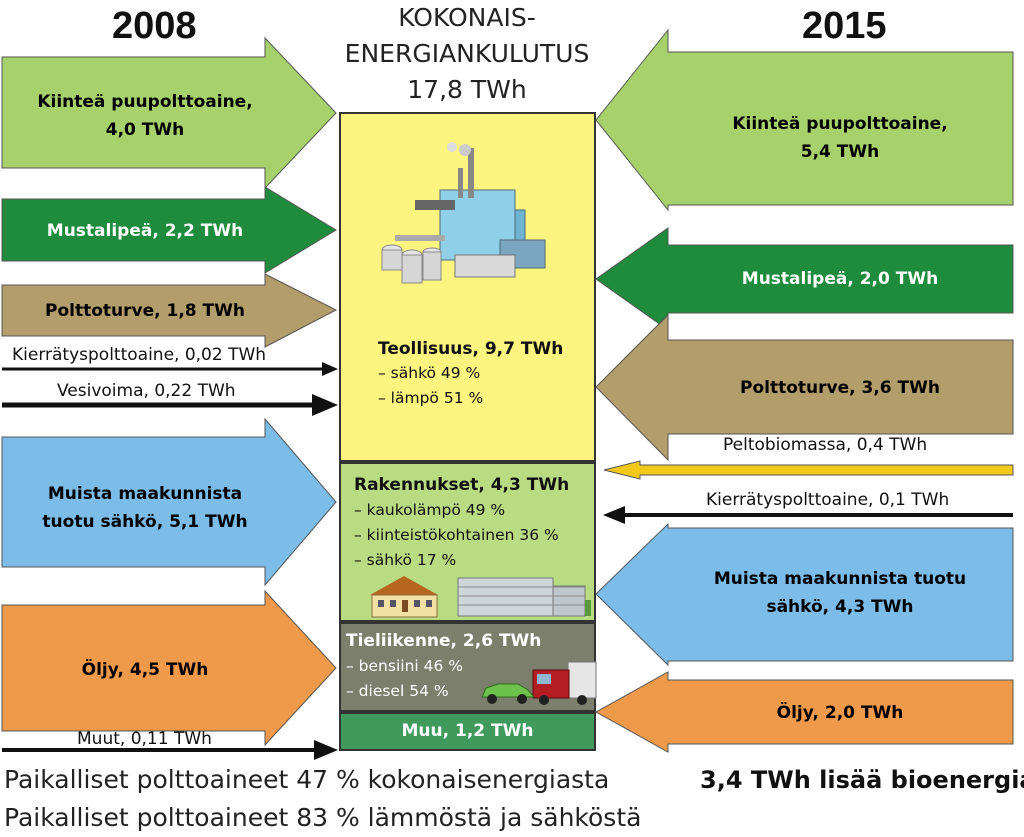  I want to click on right-thin-label-fieldbiomass: Peltobiomassa, 0,4 TWh, so click(825, 445).